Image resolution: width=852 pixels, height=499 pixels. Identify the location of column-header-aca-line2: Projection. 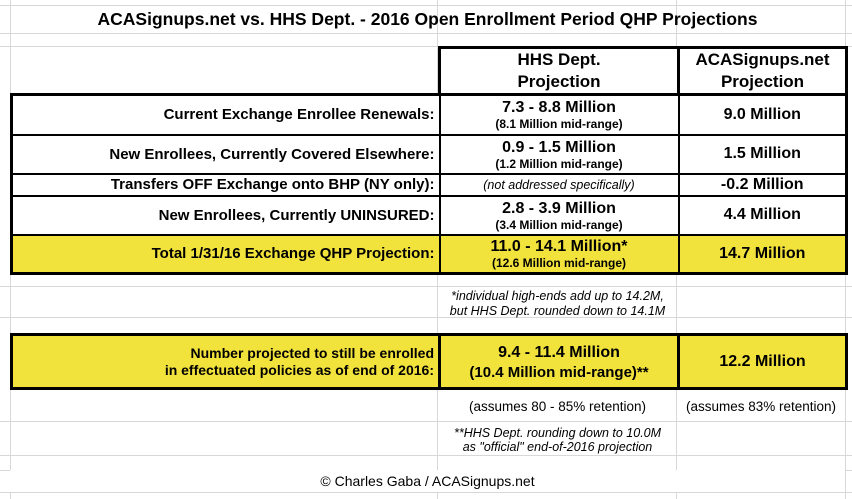
(762, 81).